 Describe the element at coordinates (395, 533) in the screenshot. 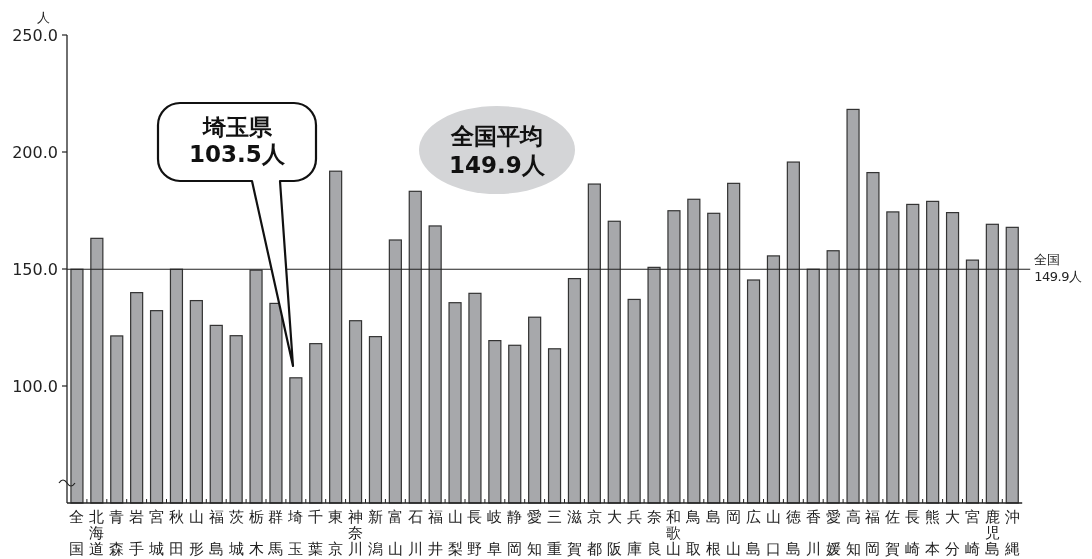

I see `x-tick-label: 富山` at that location.